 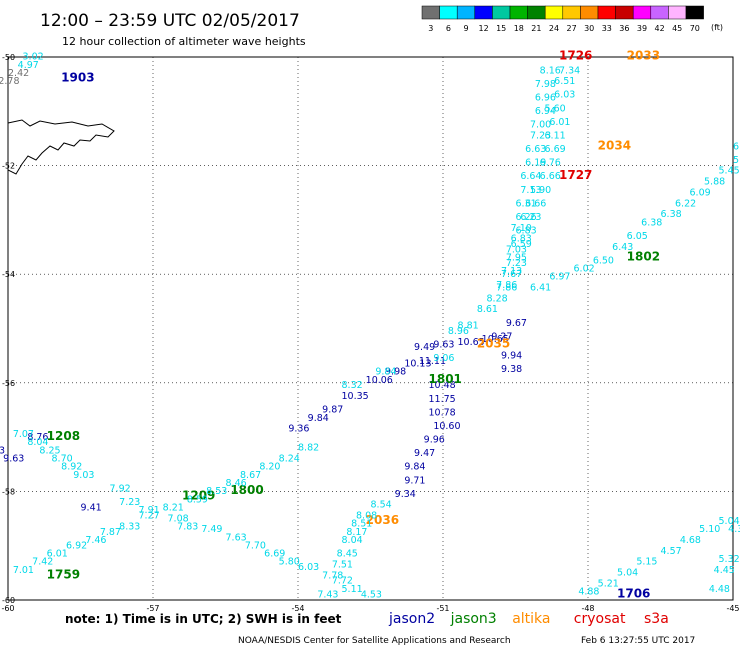 I want to click on wave-height-value: 3.02, so click(x=33, y=57).